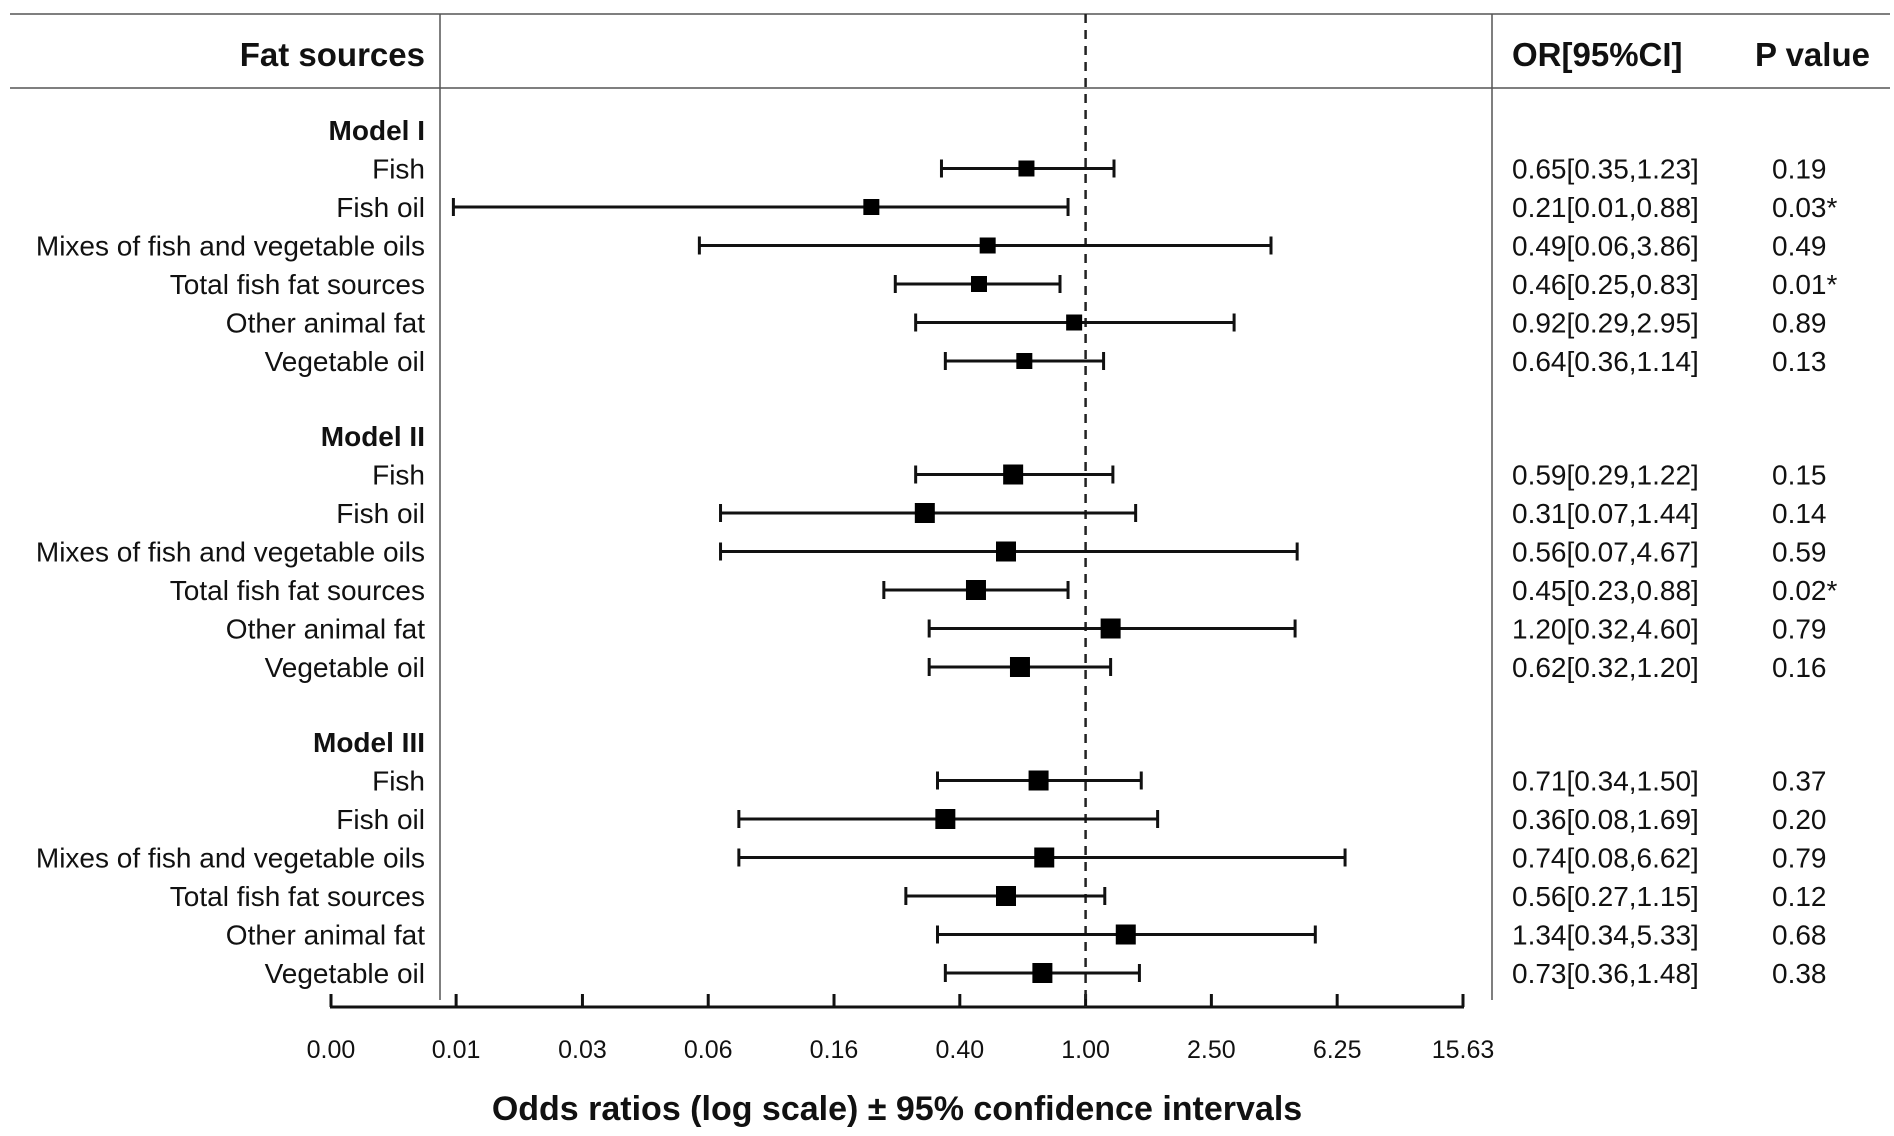  I want to click on or-ci-value: 0.73[0.36,1.48], so click(1605, 973).